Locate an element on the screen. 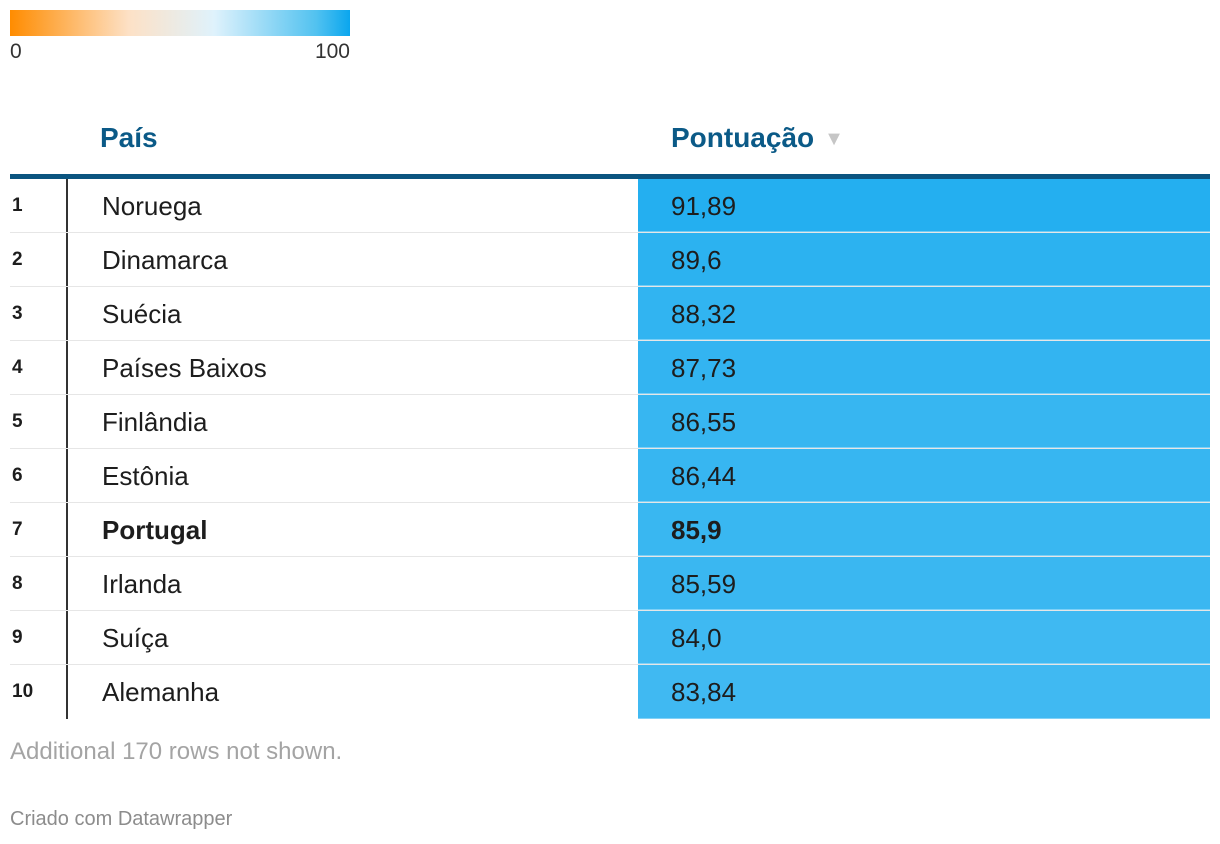  score-heat-cell: 83,84 is located at coordinates (924, 692).